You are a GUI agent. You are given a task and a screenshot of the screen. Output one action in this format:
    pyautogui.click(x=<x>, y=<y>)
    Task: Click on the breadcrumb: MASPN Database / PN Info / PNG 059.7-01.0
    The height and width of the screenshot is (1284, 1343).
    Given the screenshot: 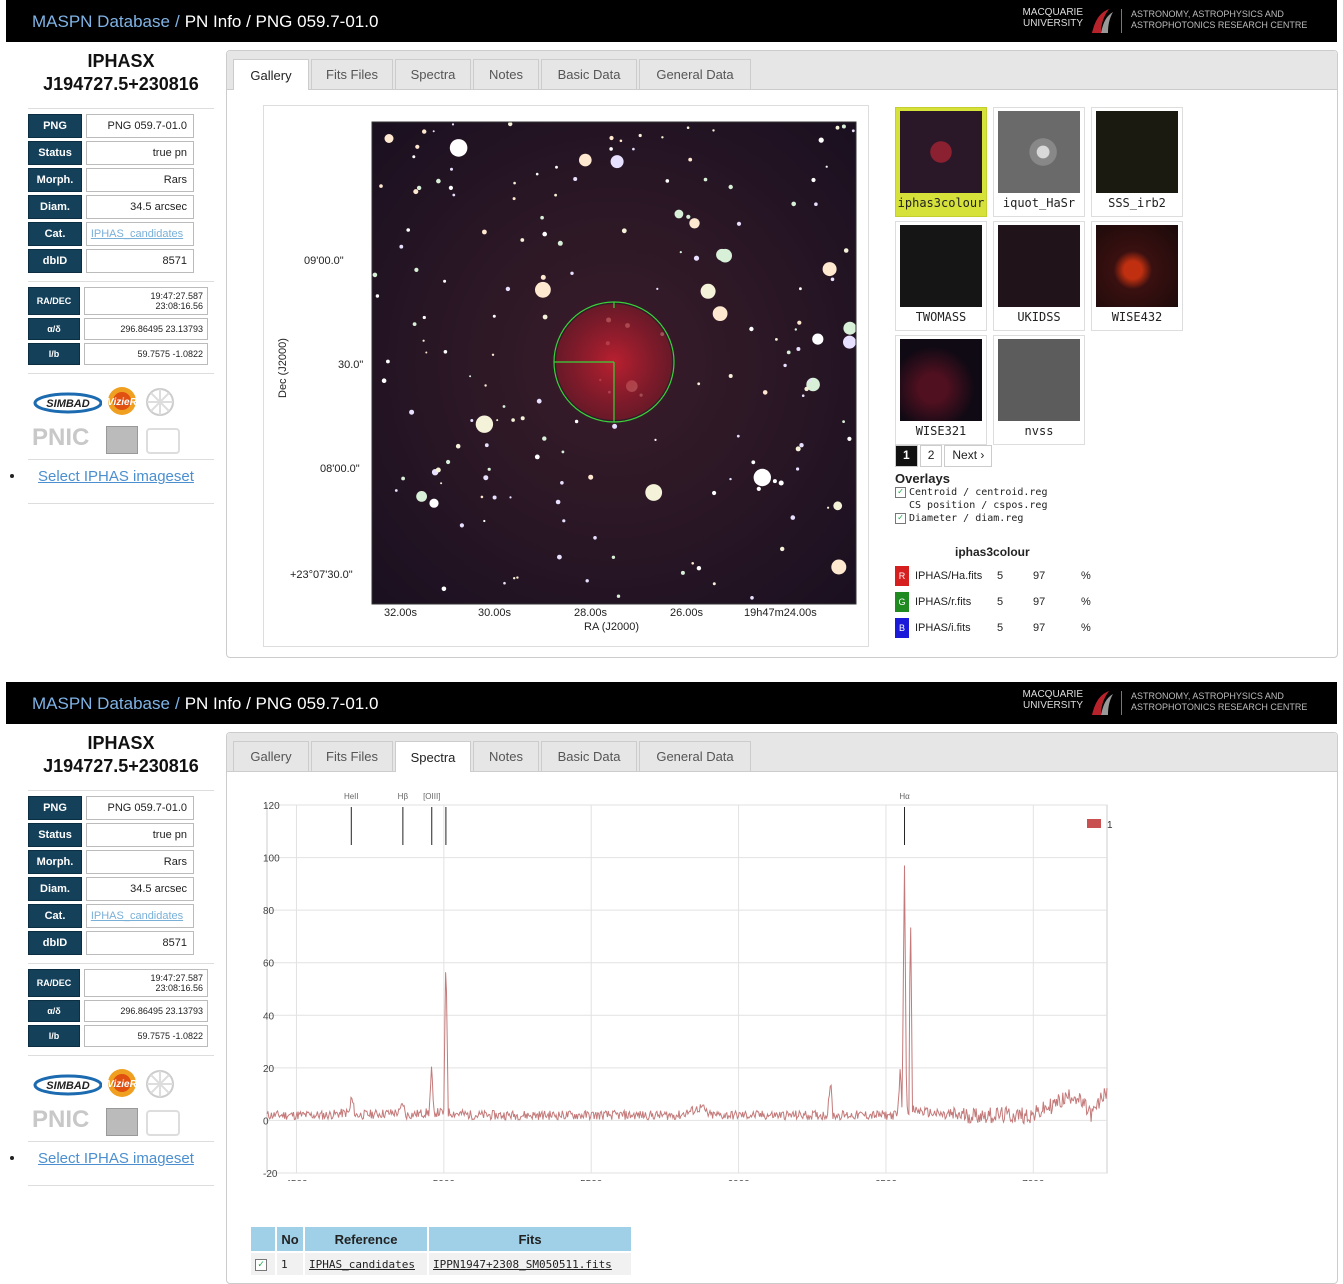 What is the action you would take?
    pyautogui.click(x=205, y=704)
    